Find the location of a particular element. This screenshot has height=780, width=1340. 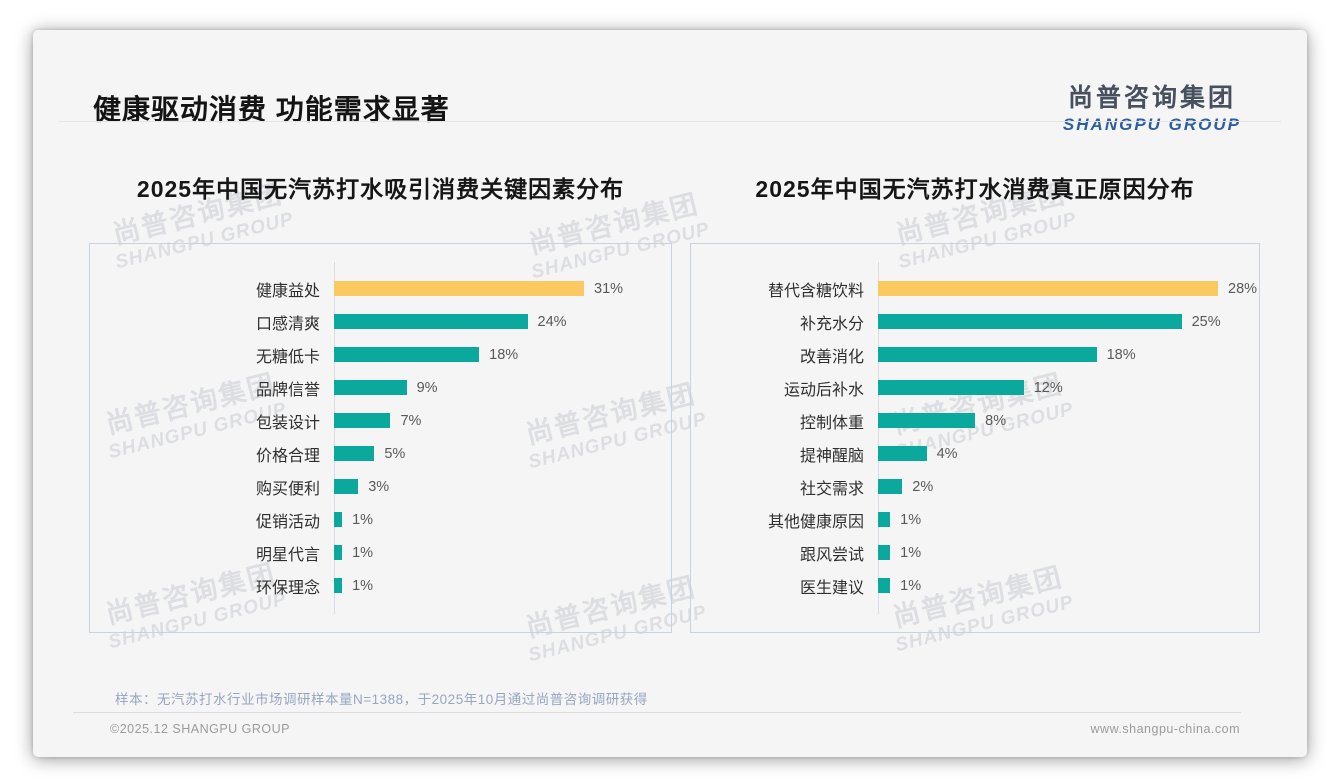

value-label: 25% is located at coordinates (1206, 321).